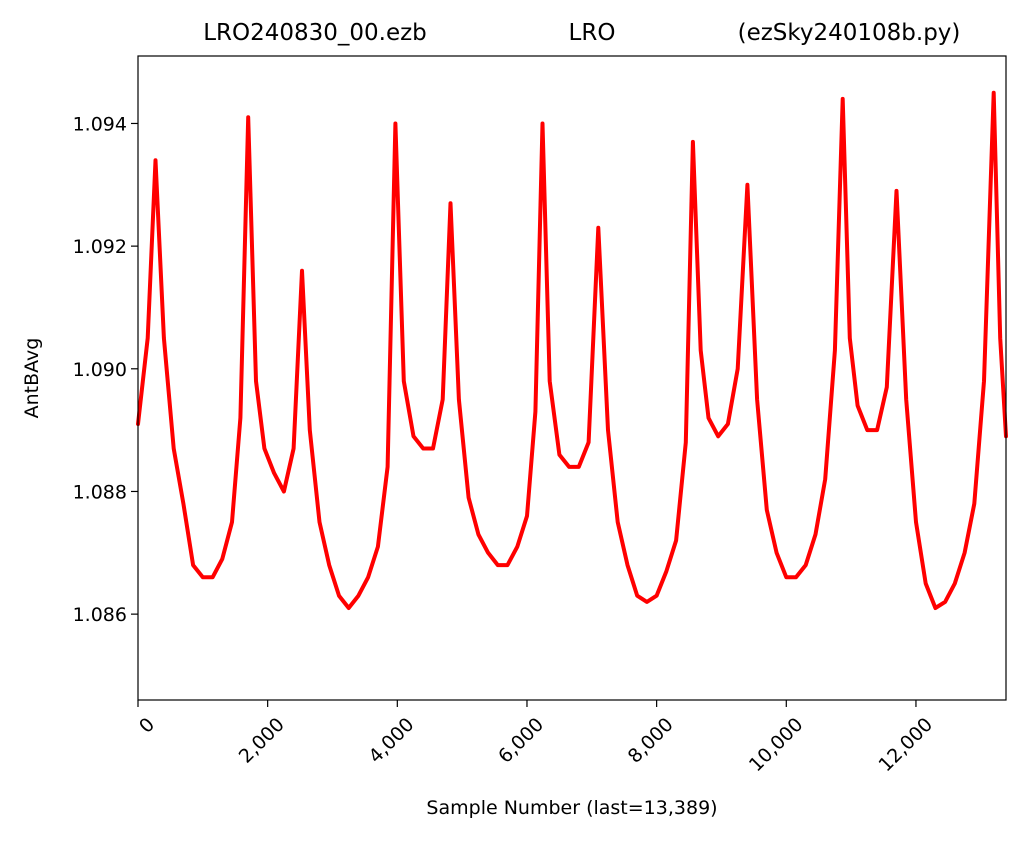  I want to click on y-tick-label: 1.090, so click(100, 370).